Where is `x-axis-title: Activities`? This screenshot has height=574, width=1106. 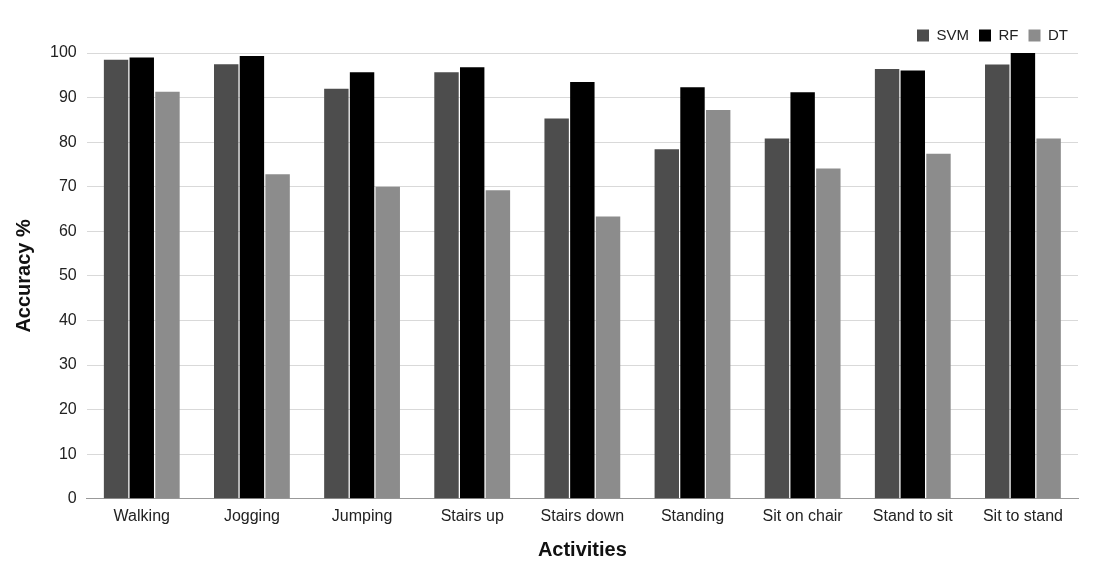
x-axis-title: Activities is located at coordinates (582, 548).